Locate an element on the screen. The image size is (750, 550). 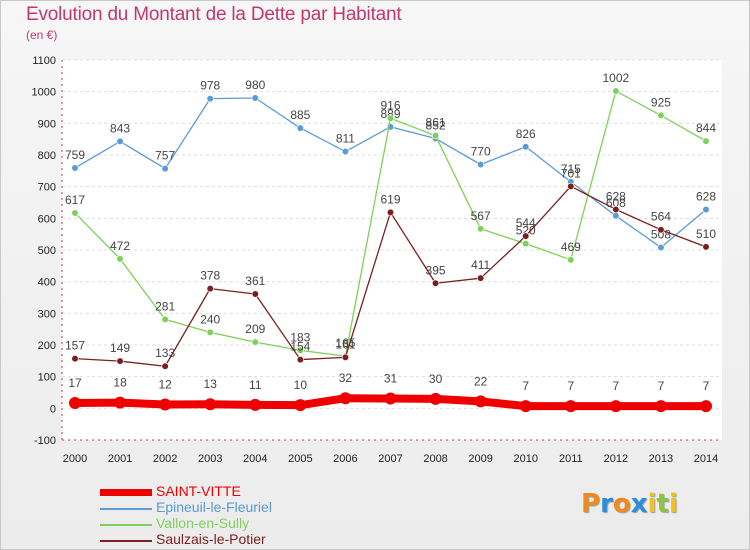
x-tick-label: 2007 is located at coordinates (390, 459).